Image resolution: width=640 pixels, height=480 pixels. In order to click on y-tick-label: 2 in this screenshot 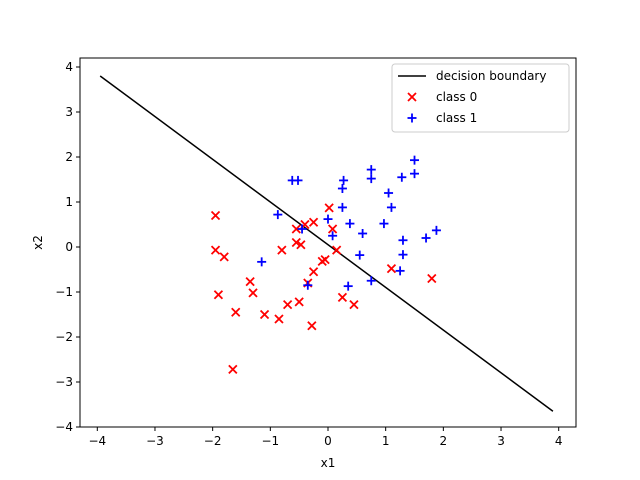, I will do `click(69, 157)`.